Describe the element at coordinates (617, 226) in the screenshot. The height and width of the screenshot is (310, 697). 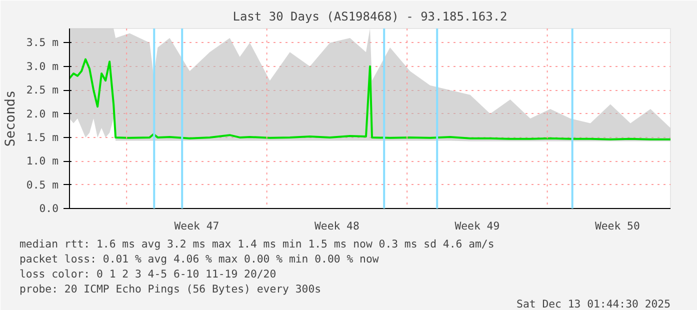
I see `x-tick-label: Week 50` at that location.